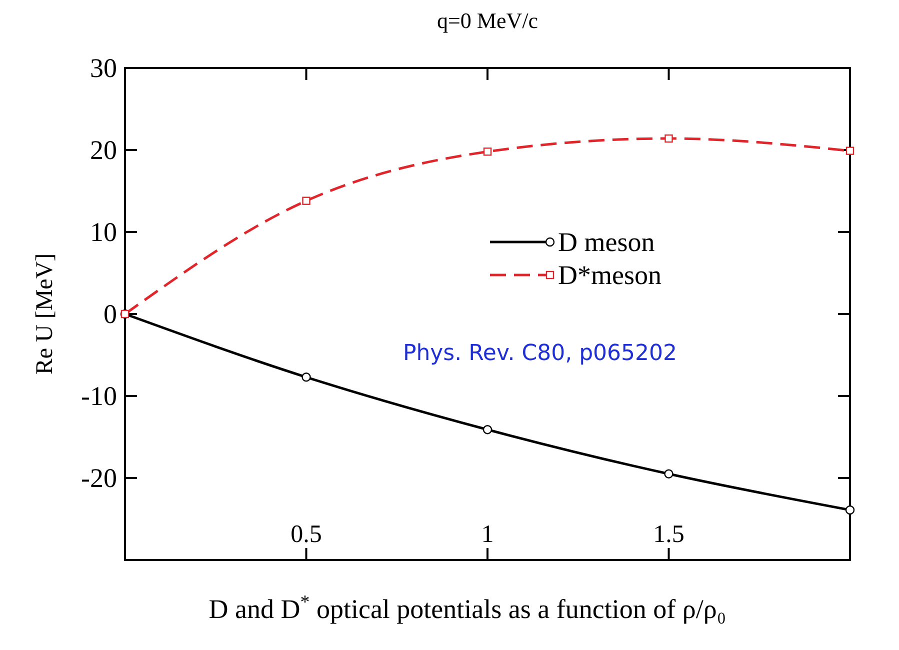 The height and width of the screenshot is (650, 899). What do you see at coordinates (487, 20) in the screenshot?
I see `chart-title: q=0 MeV/c` at bounding box center [487, 20].